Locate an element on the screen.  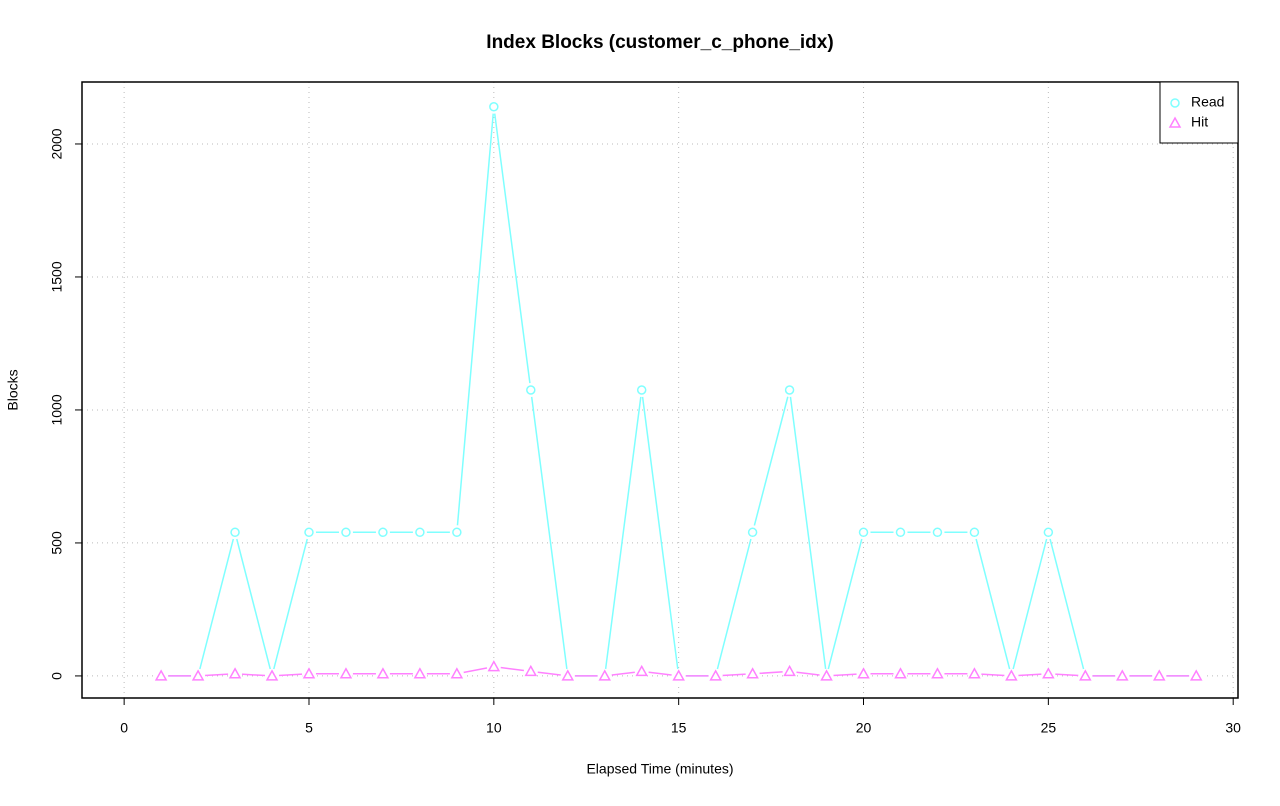
y-tick-label: 1000 is located at coordinates (57, 409).